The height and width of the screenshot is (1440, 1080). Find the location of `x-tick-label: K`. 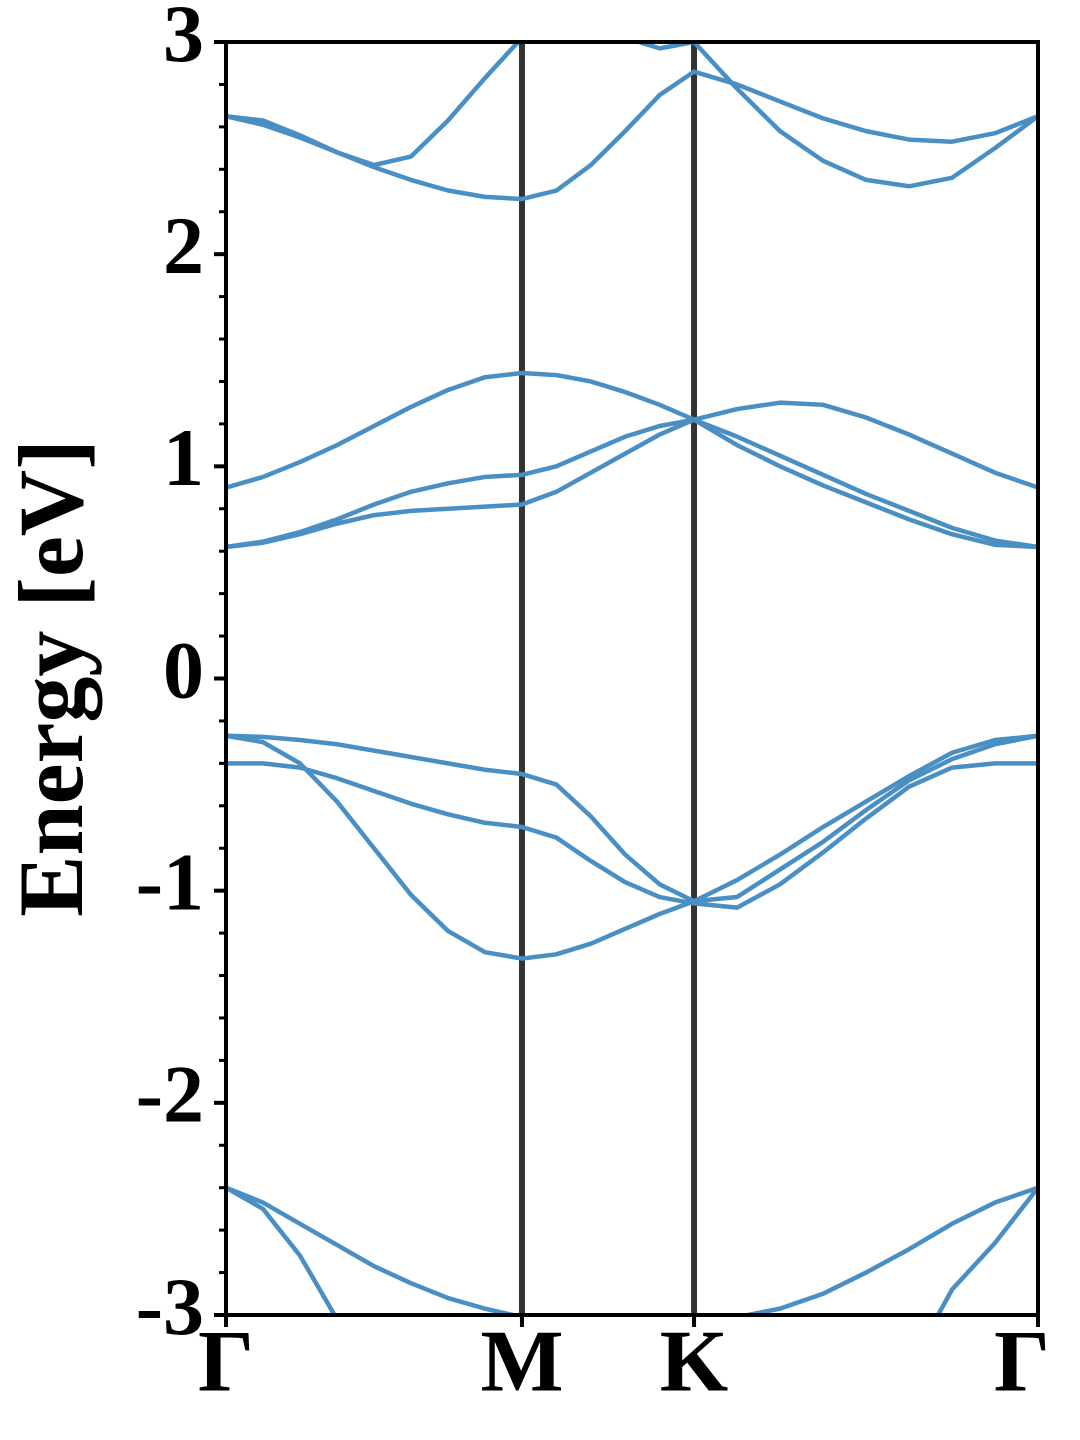

x-tick-label: K is located at coordinates (694, 1362).